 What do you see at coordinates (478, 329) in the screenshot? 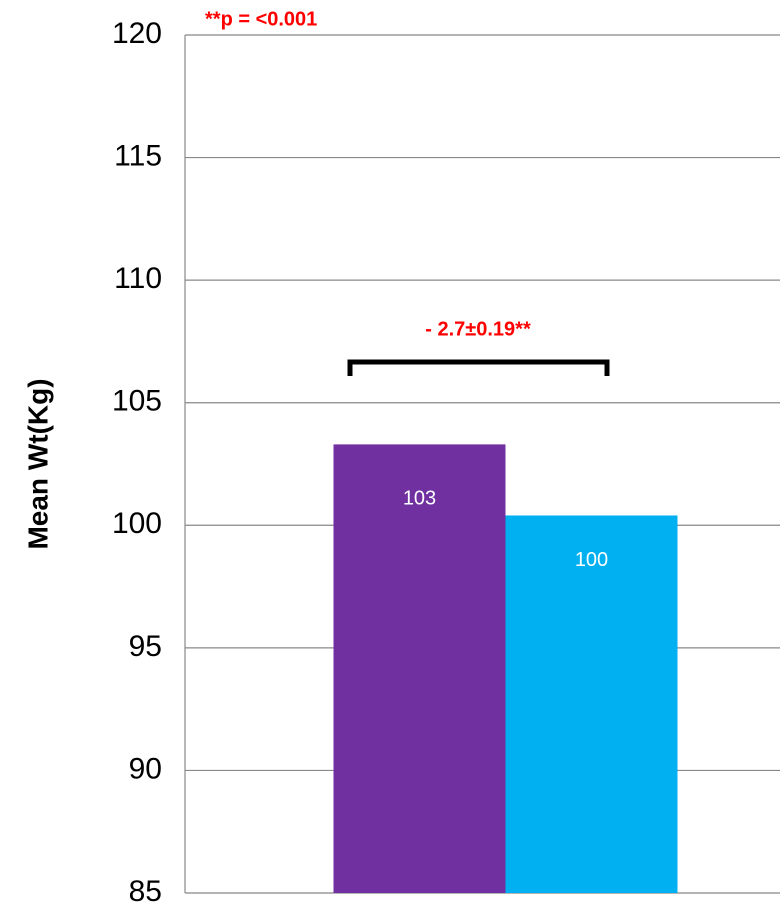
I see `annotation: - 2.7±0.19**` at bounding box center [478, 329].